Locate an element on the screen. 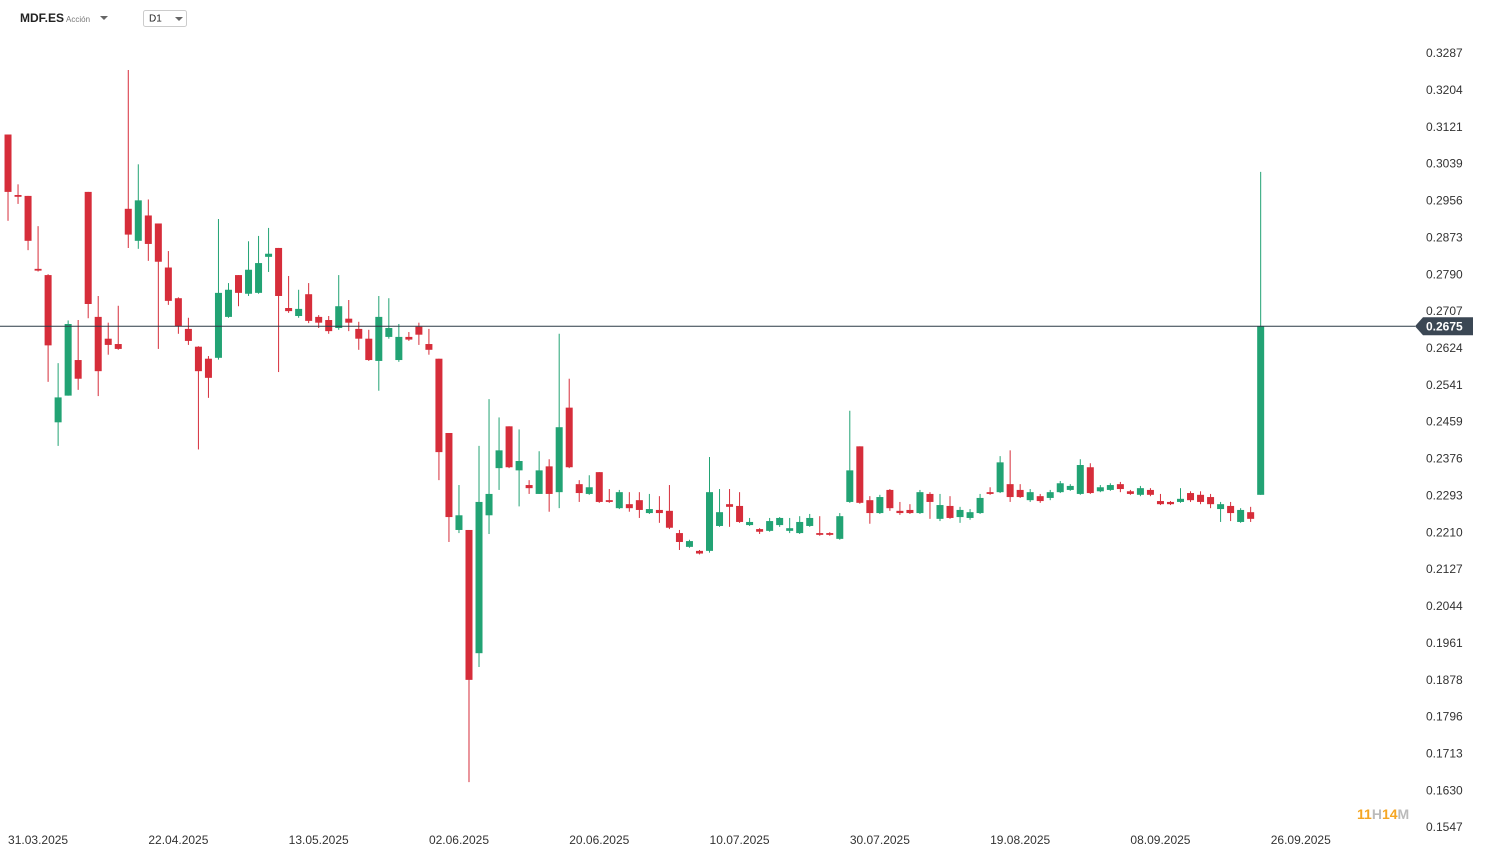  y-tick-label: 0.2956 is located at coordinates (1444, 200).